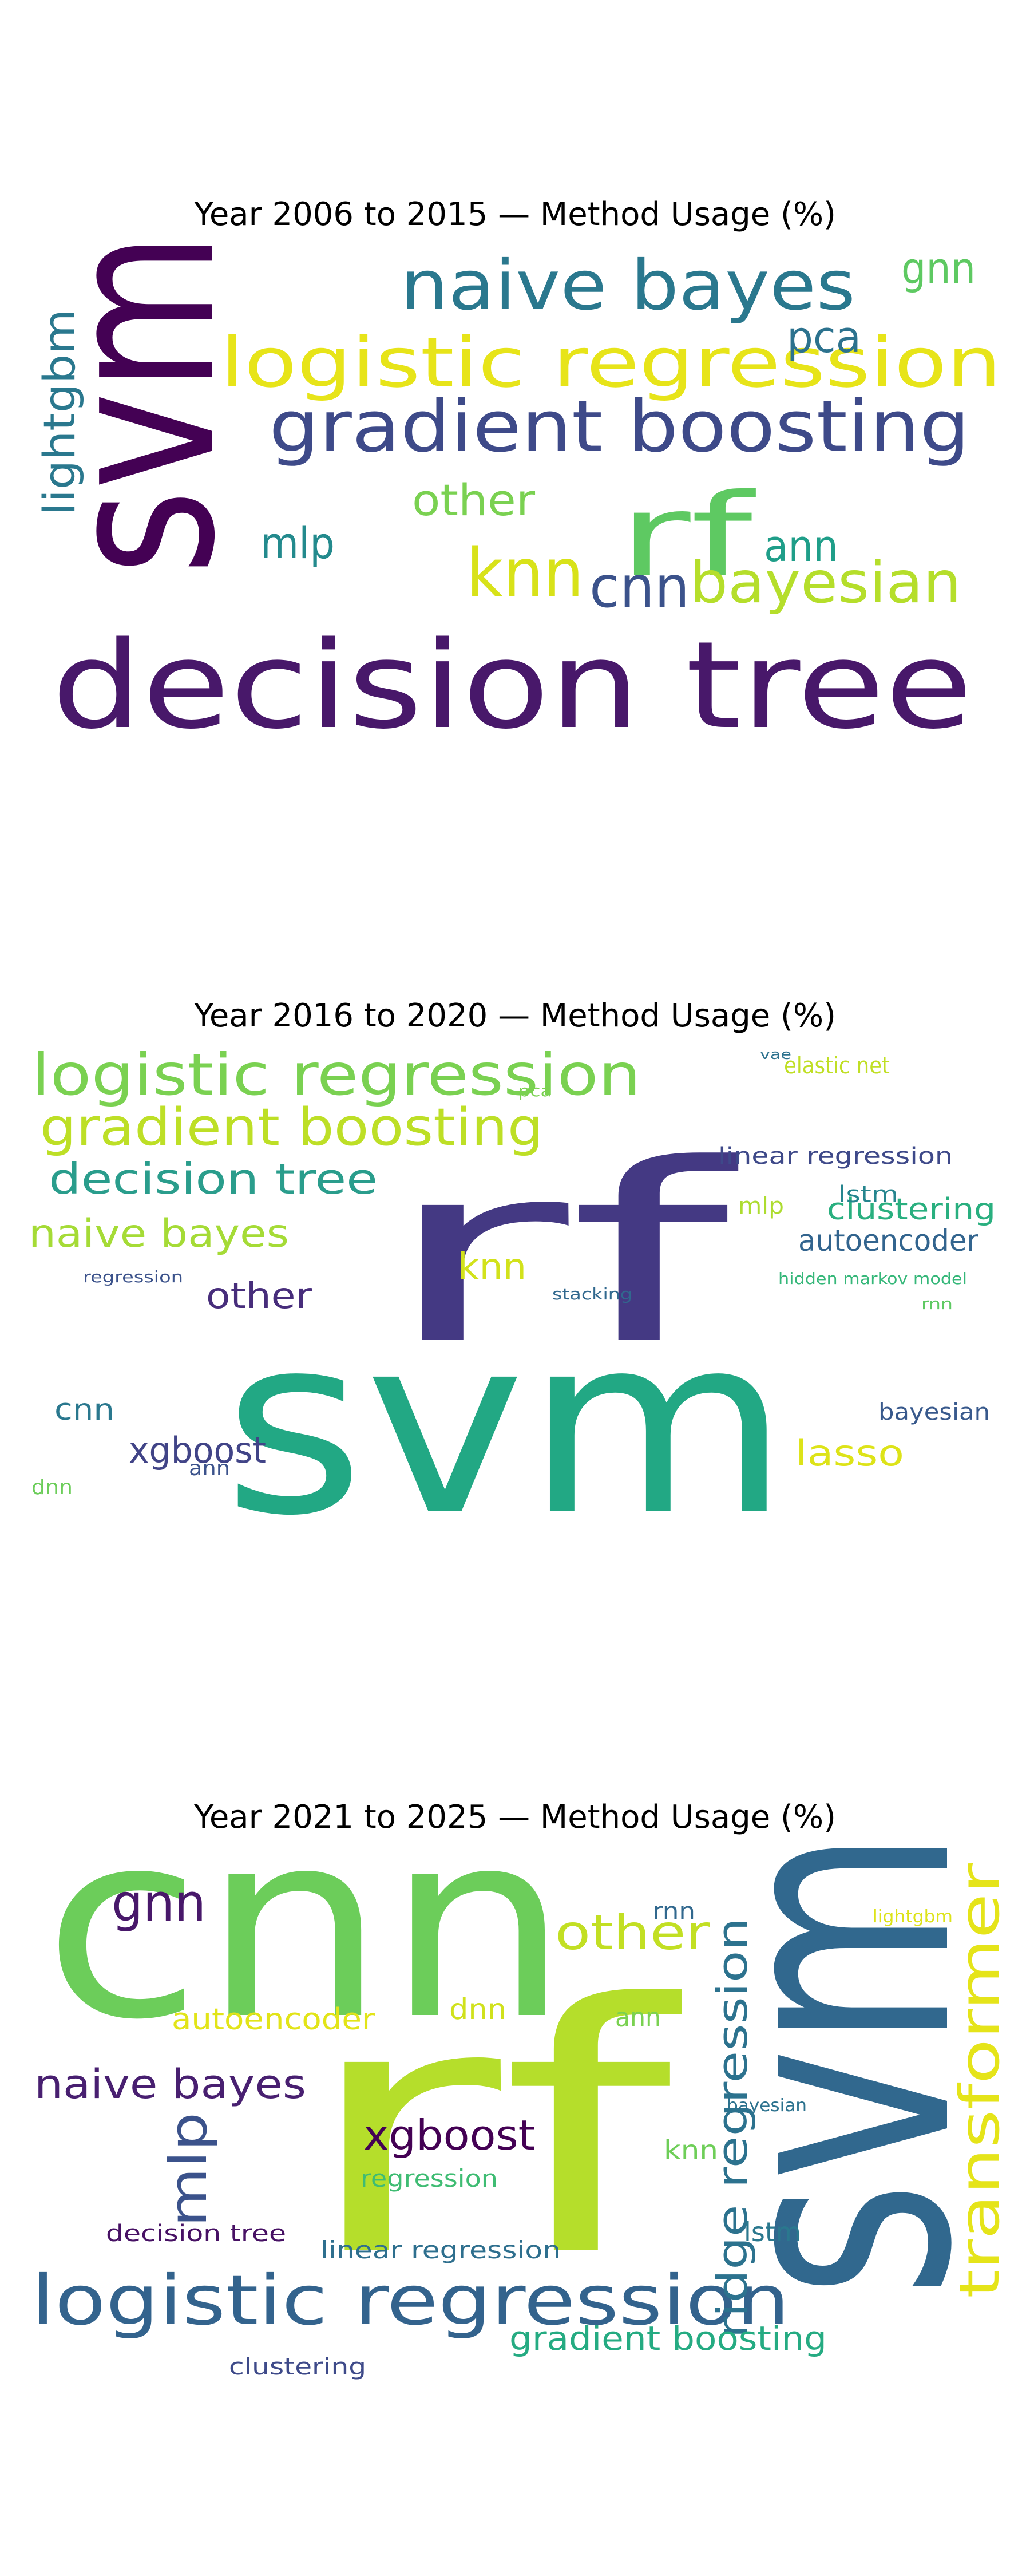 The width and height of the screenshot is (1030, 2576). What do you see at coordinates (515, 1015) in the screenshot?
I see `chart-title: Year 2016 to 2020 — Method Usage (%)` at bounding box center [515, 1015].